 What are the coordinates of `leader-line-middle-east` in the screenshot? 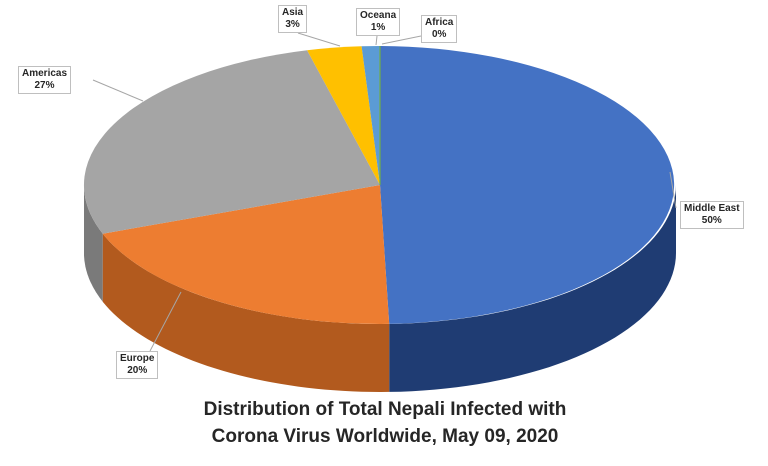 It's located at (673, 190).